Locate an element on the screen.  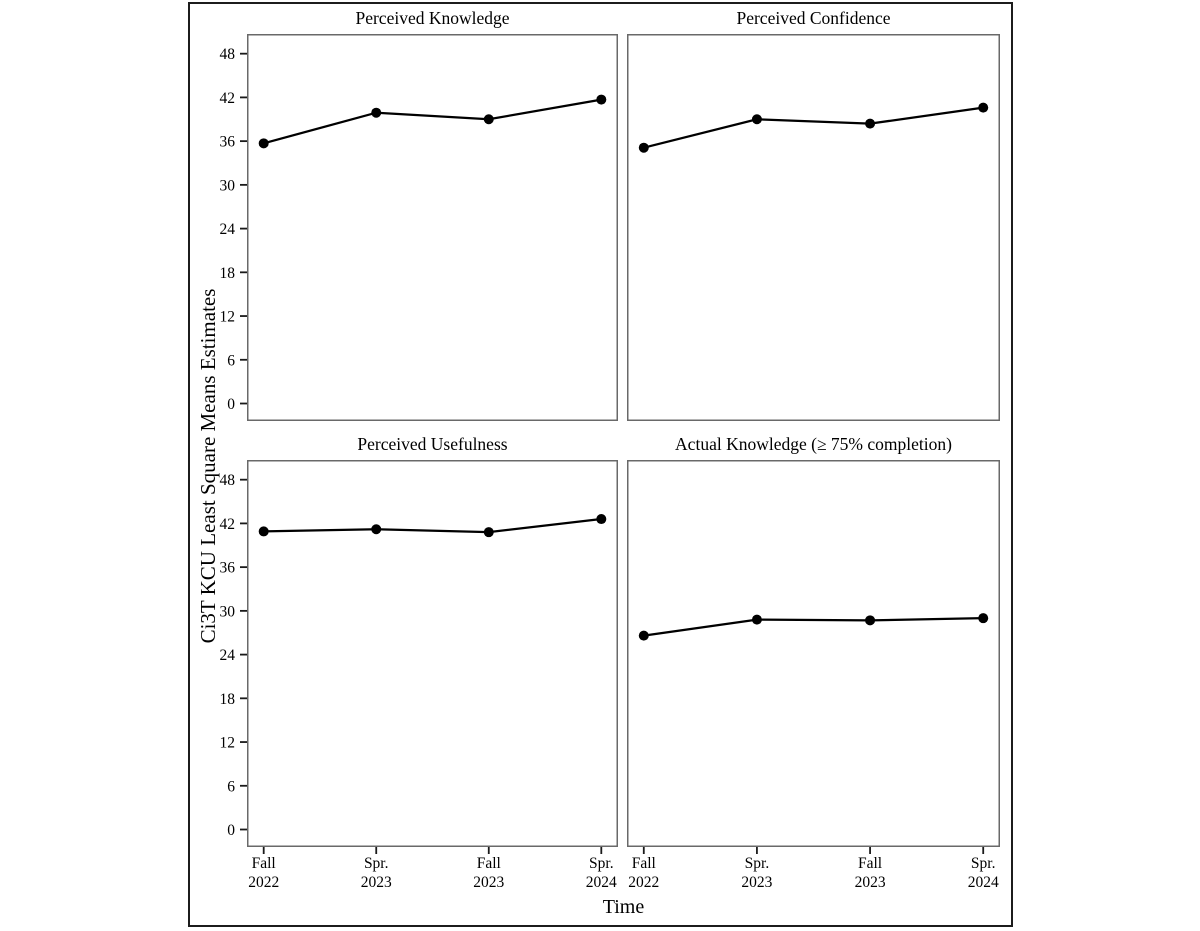
panel-plot: 0 6 12 18 24 30 36 42 48 is located at coordinates (419, 227).